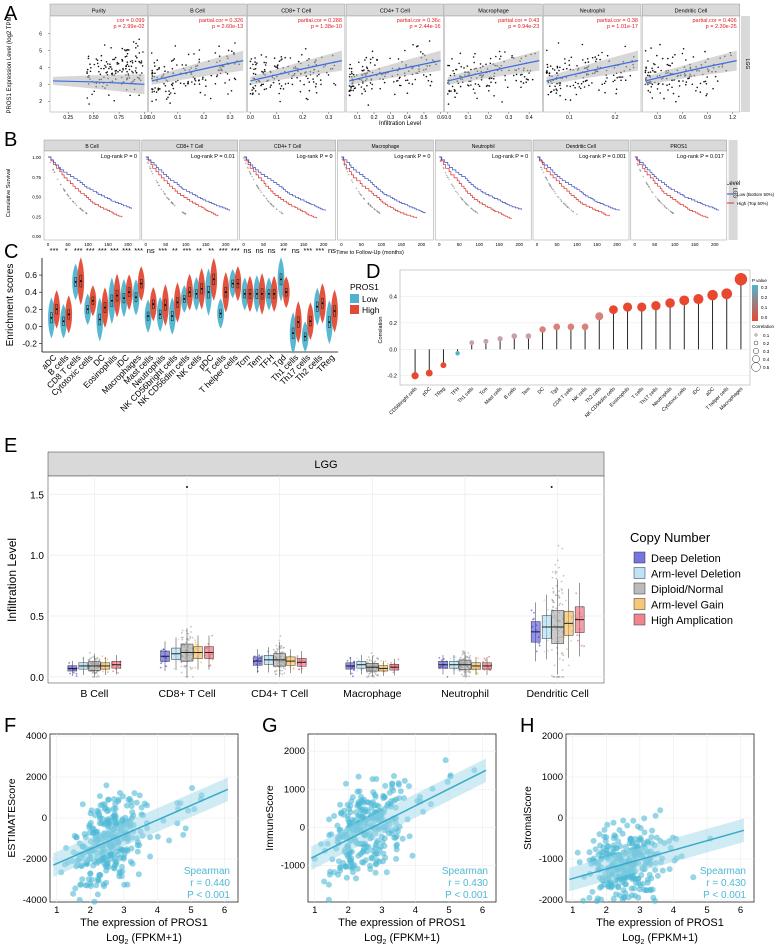  I want to click on x-tick-label: 0.3, so click(508, 118).